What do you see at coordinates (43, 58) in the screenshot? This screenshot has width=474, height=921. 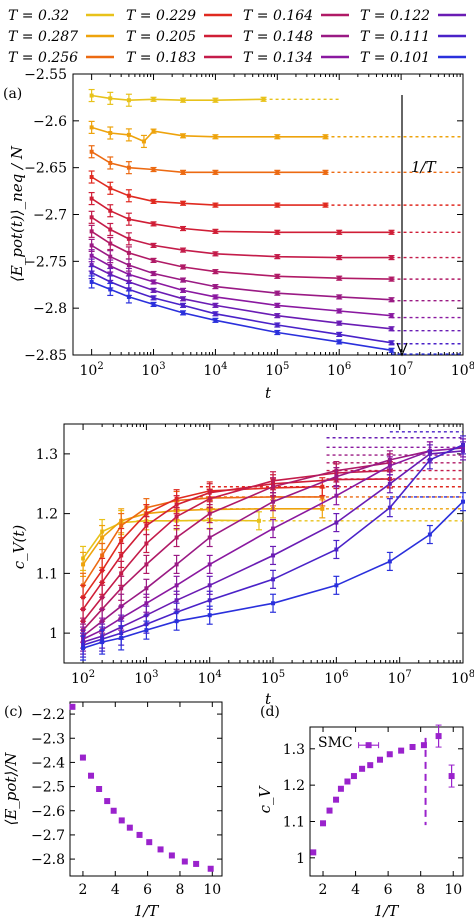 I see `legend-label: T = 0.256` at bounding box center [43, 58].